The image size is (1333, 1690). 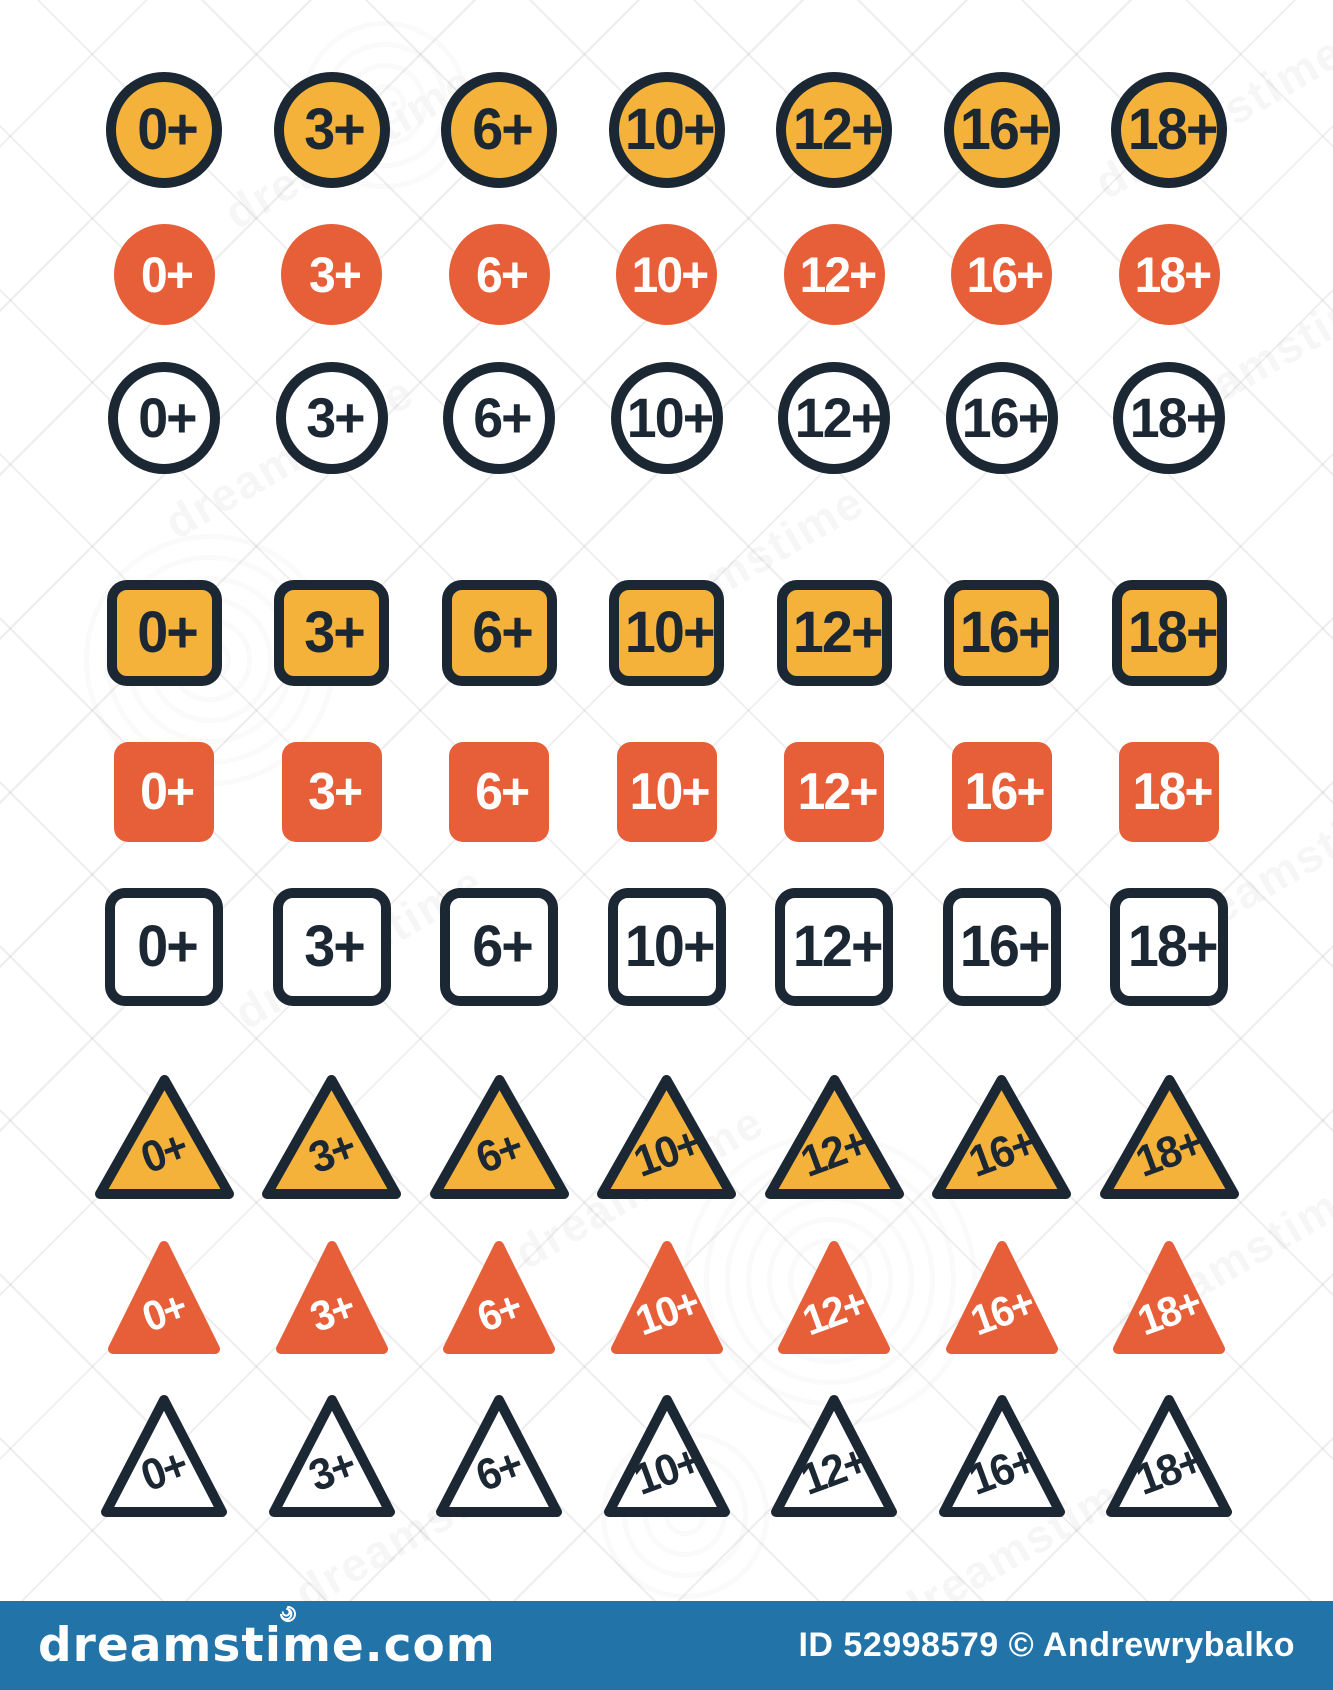 I want to click on age-badge-square-yellow: 12+, so click(x=834, y=633).